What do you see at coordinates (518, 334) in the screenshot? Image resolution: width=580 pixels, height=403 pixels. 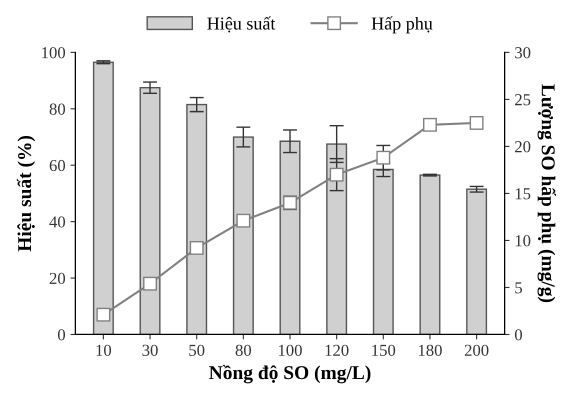 I see `y2-tick-label: 0` at bounding box center [518, 334].